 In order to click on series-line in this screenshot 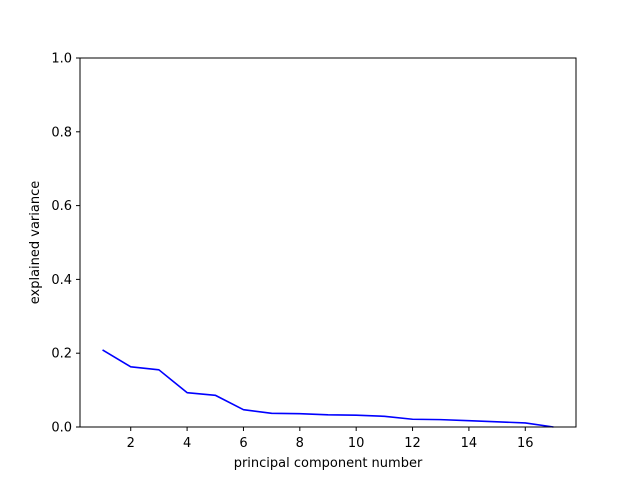, I will do `click(328, 388)`.